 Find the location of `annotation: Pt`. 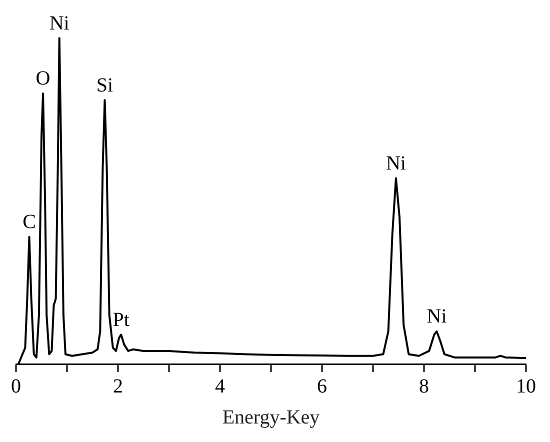

annotation: Pt is located at coordinates (121, 319).